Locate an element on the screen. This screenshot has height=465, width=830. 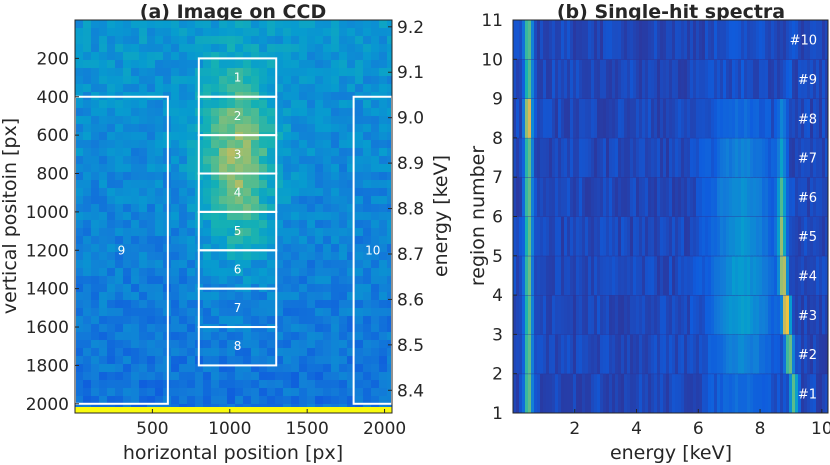
y-tick-label: 800 is located at coordinates (53, 175).